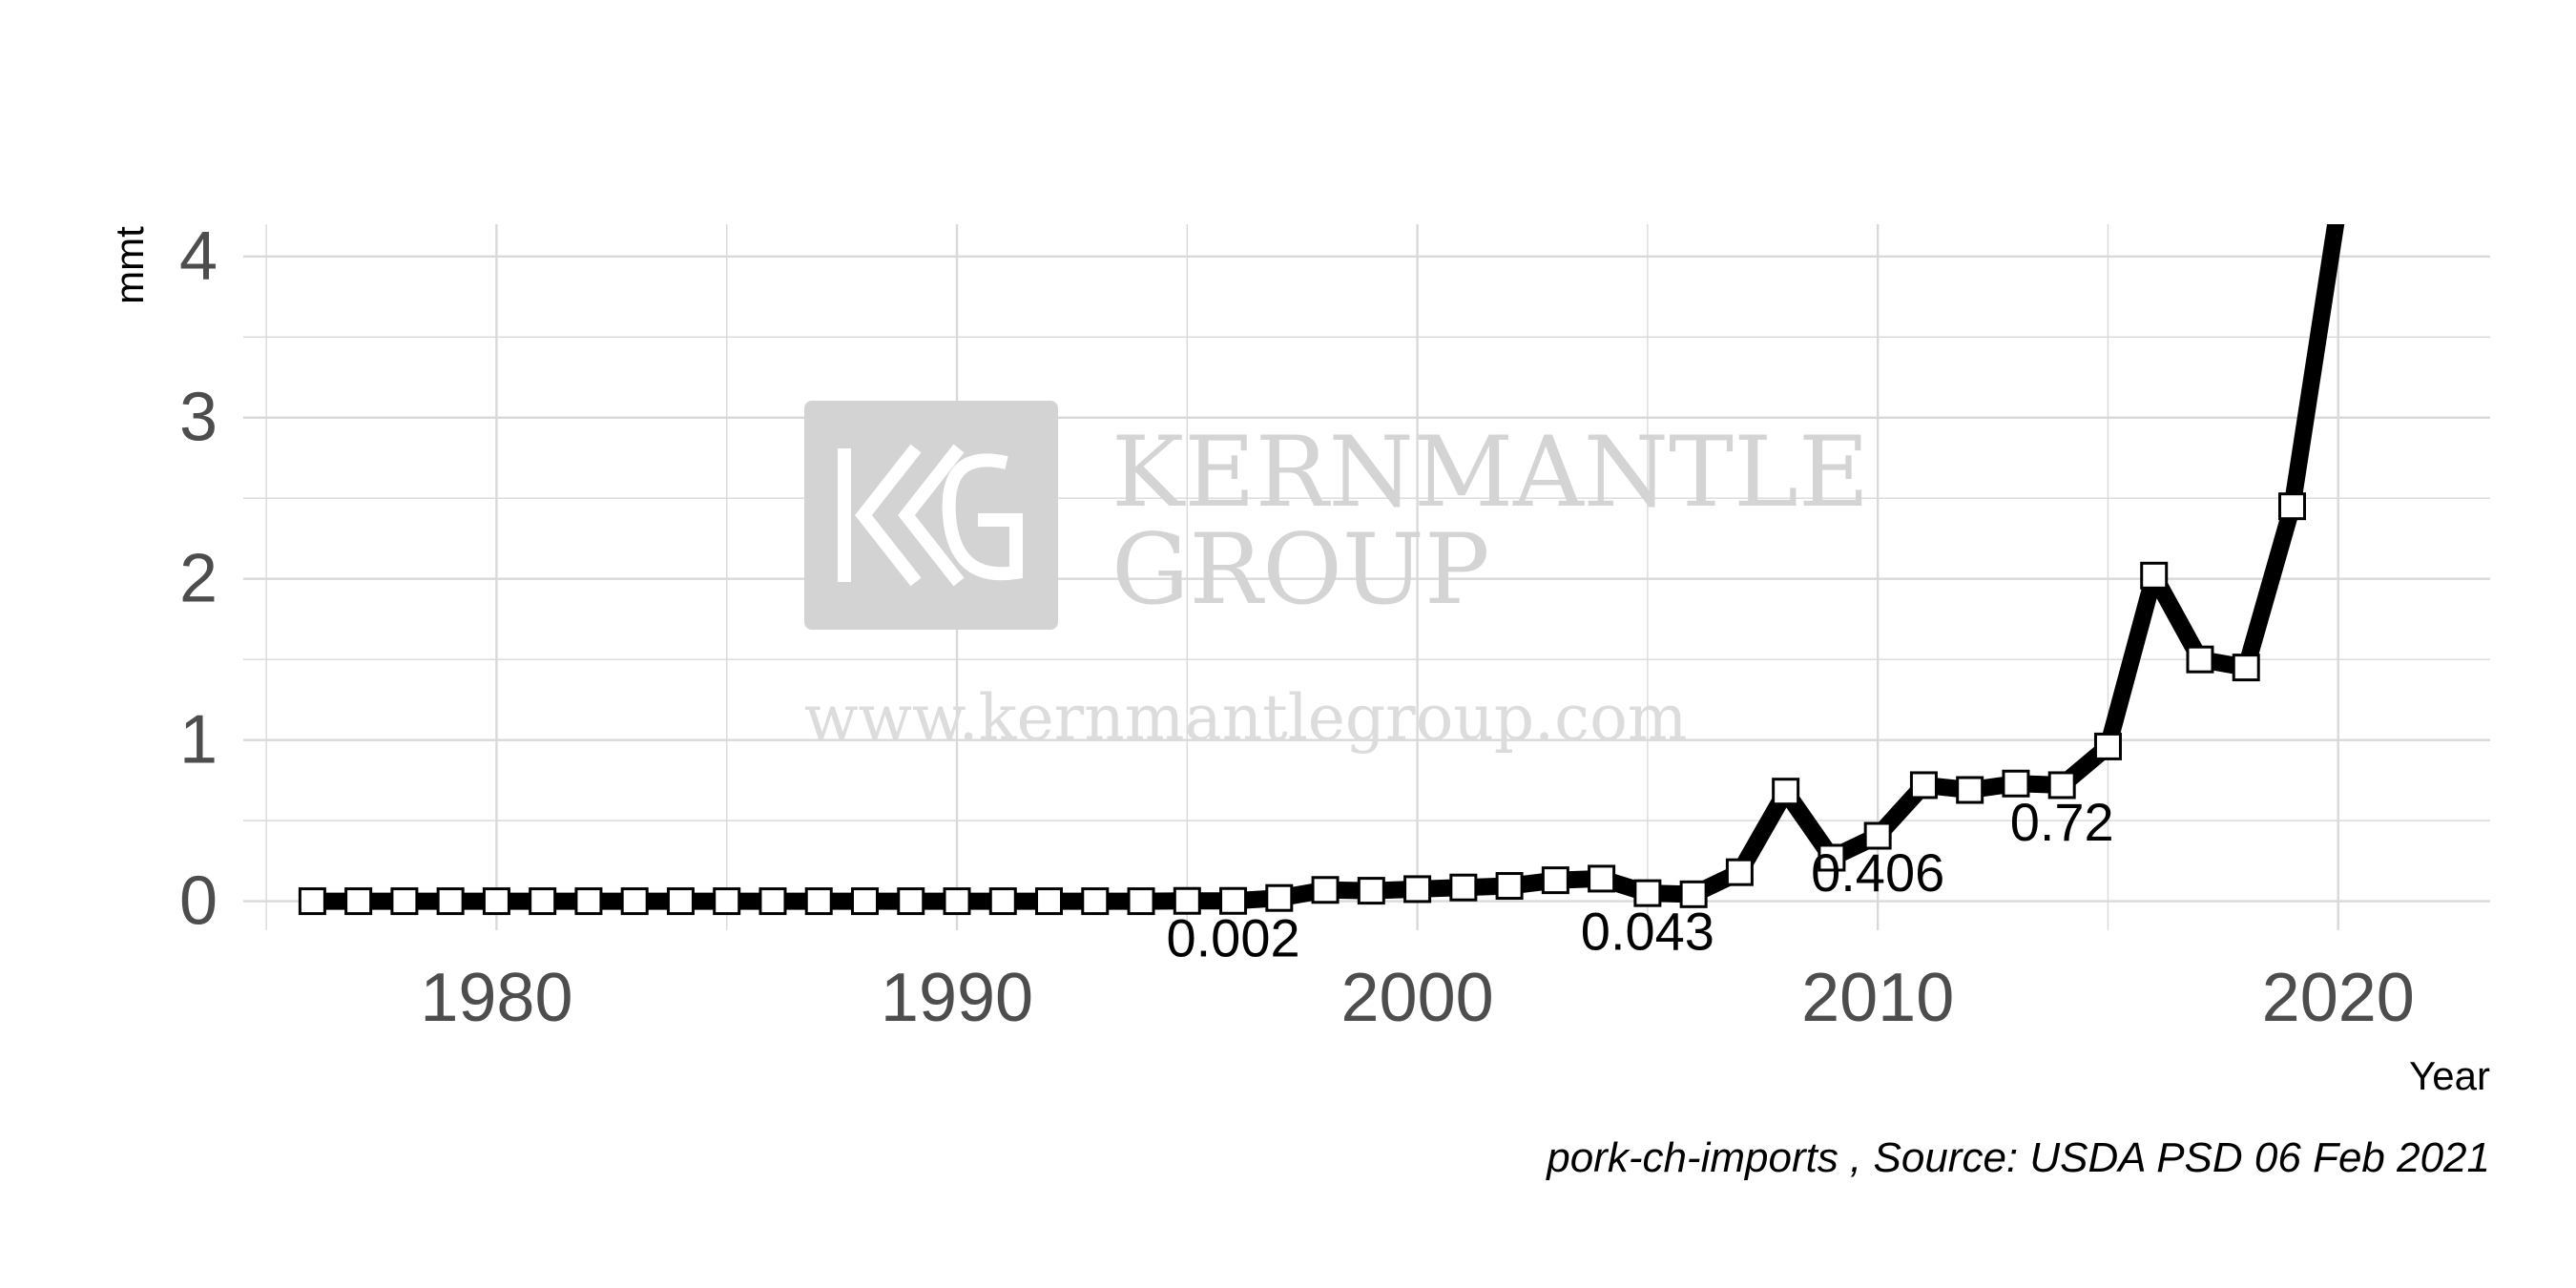  I want to click on x-tick-label: 2010, so click(1877, 998).